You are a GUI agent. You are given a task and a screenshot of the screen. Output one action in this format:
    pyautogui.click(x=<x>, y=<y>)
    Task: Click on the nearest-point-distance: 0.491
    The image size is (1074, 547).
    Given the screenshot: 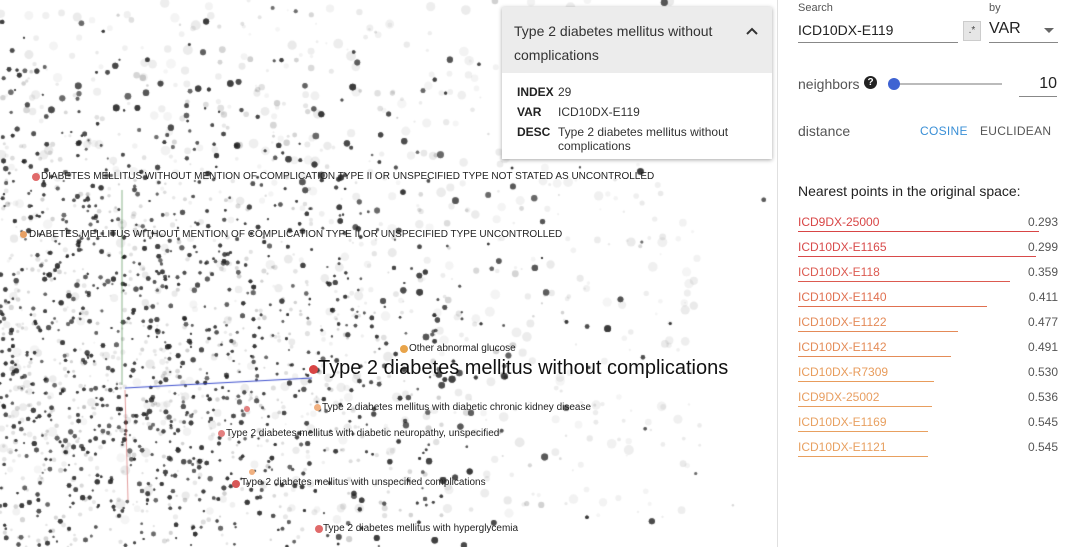 What is the action you would take?
    pyautogui.click(x=1042, y=347)
    